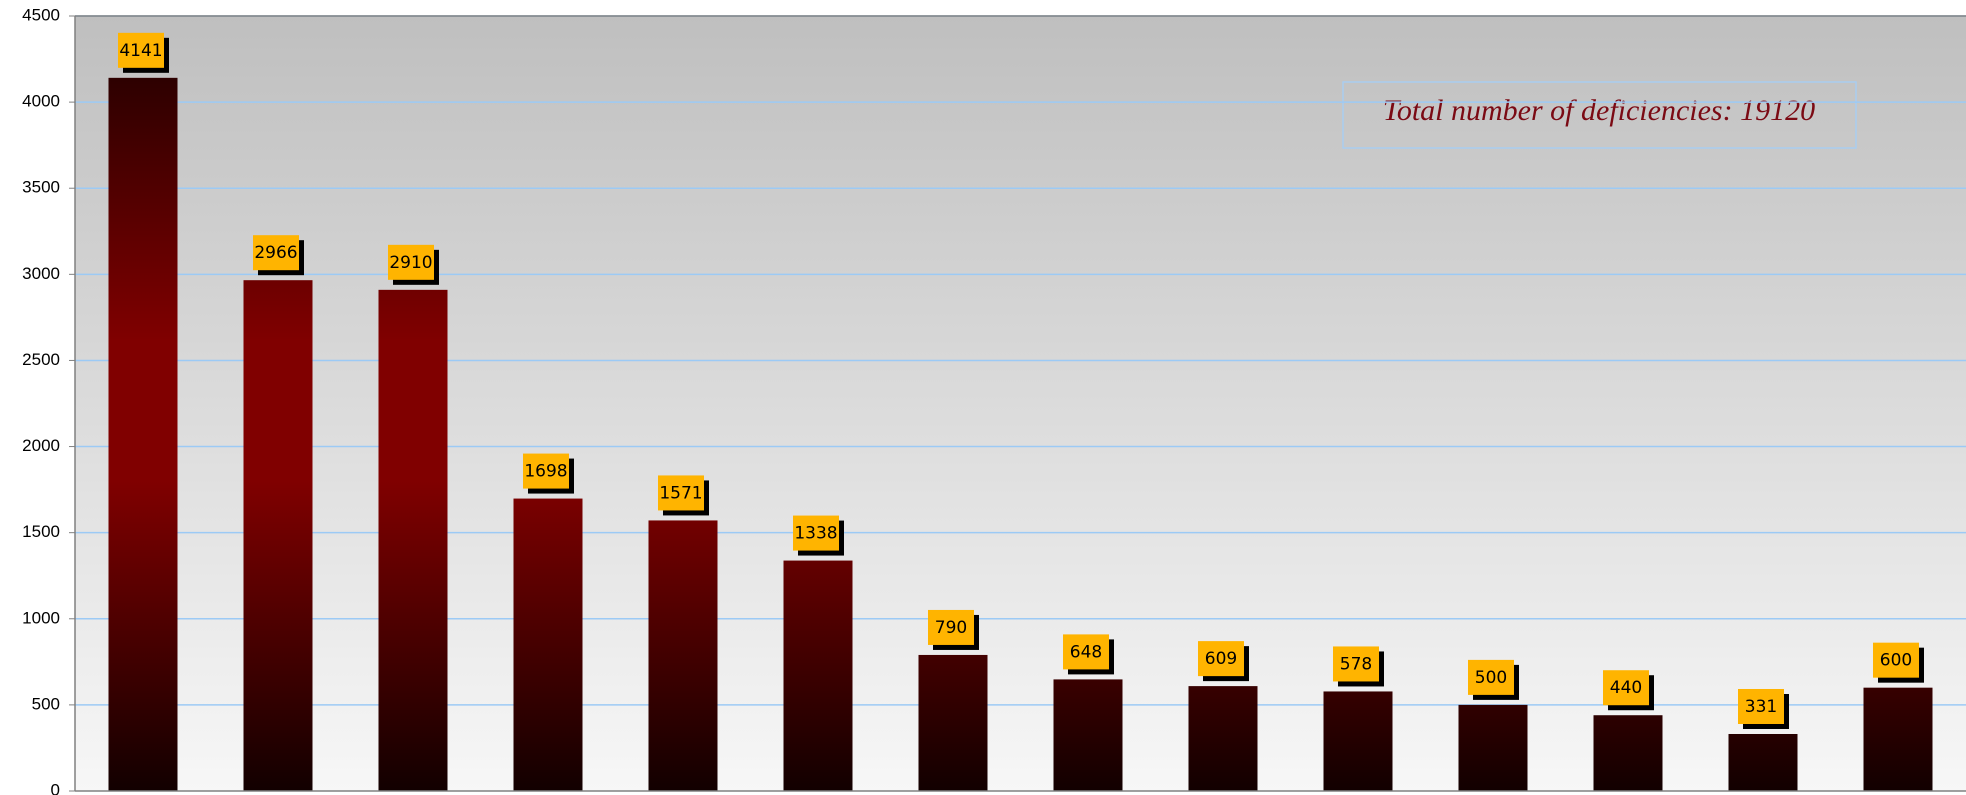 The height and width of the screenshot is (795, 1966). I want to click on value-label: 578, so click(1356, 664).